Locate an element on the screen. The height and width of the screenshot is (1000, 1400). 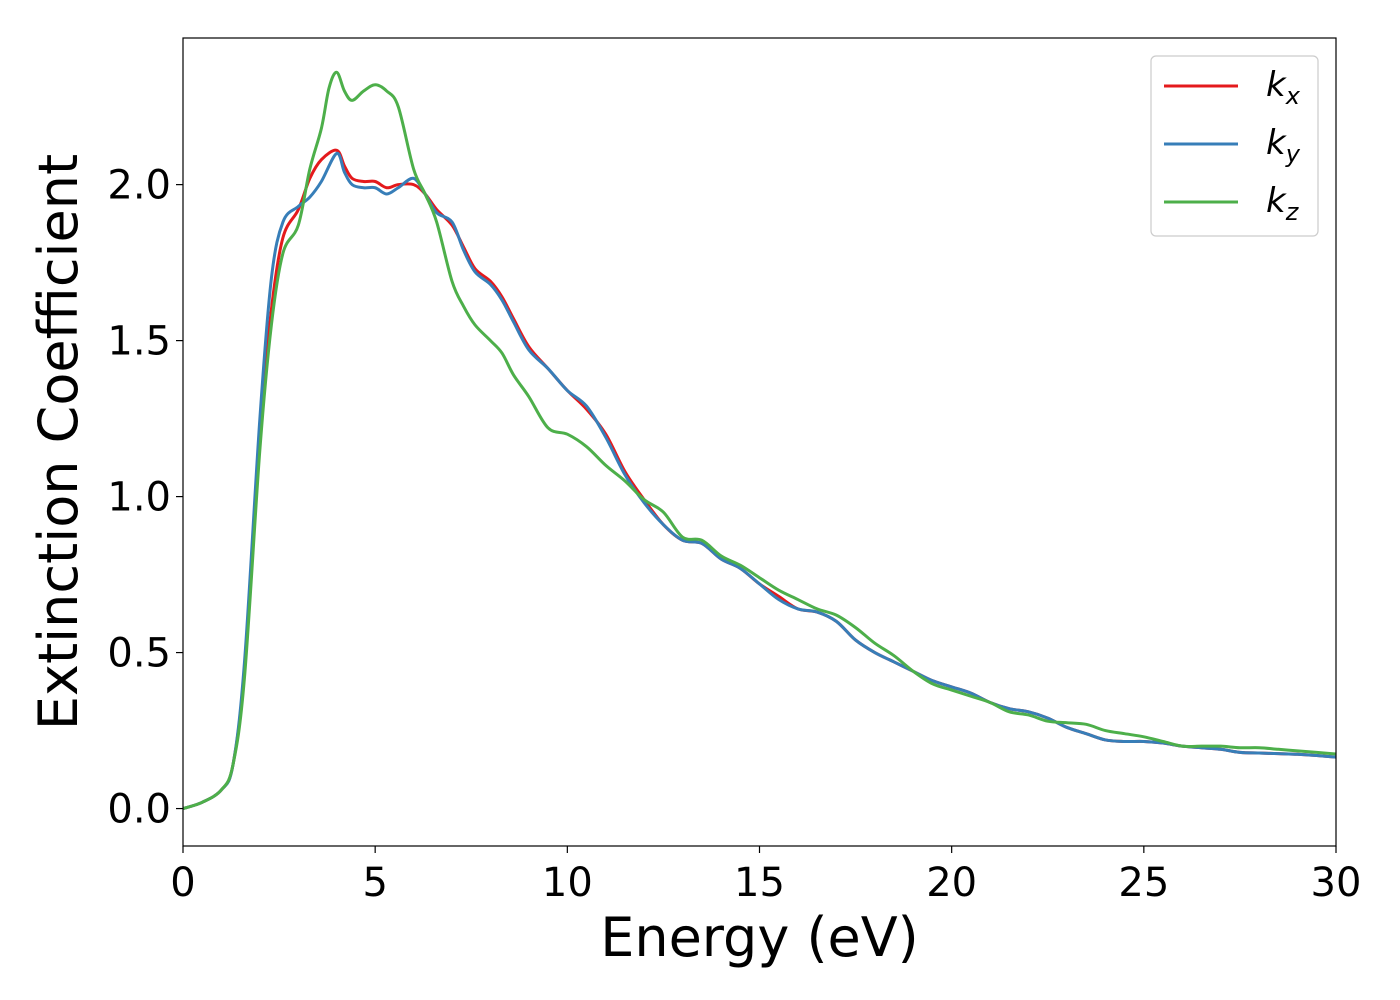
y-tick-label: 2.0 is located at coordinates (139, 186).